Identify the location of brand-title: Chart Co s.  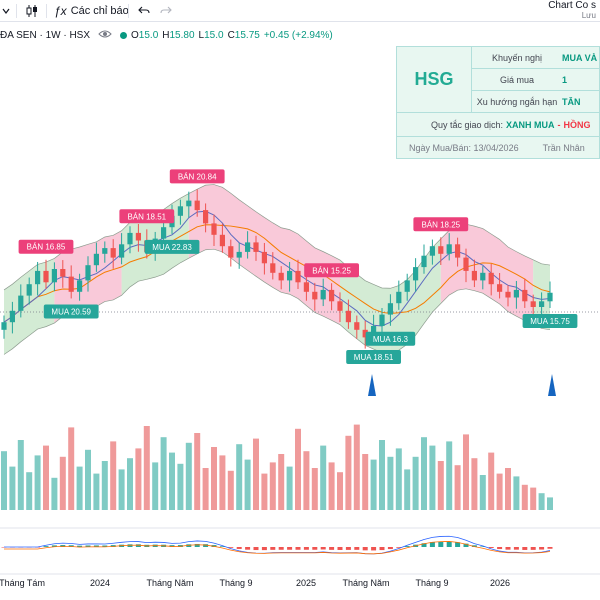
(572, 5).